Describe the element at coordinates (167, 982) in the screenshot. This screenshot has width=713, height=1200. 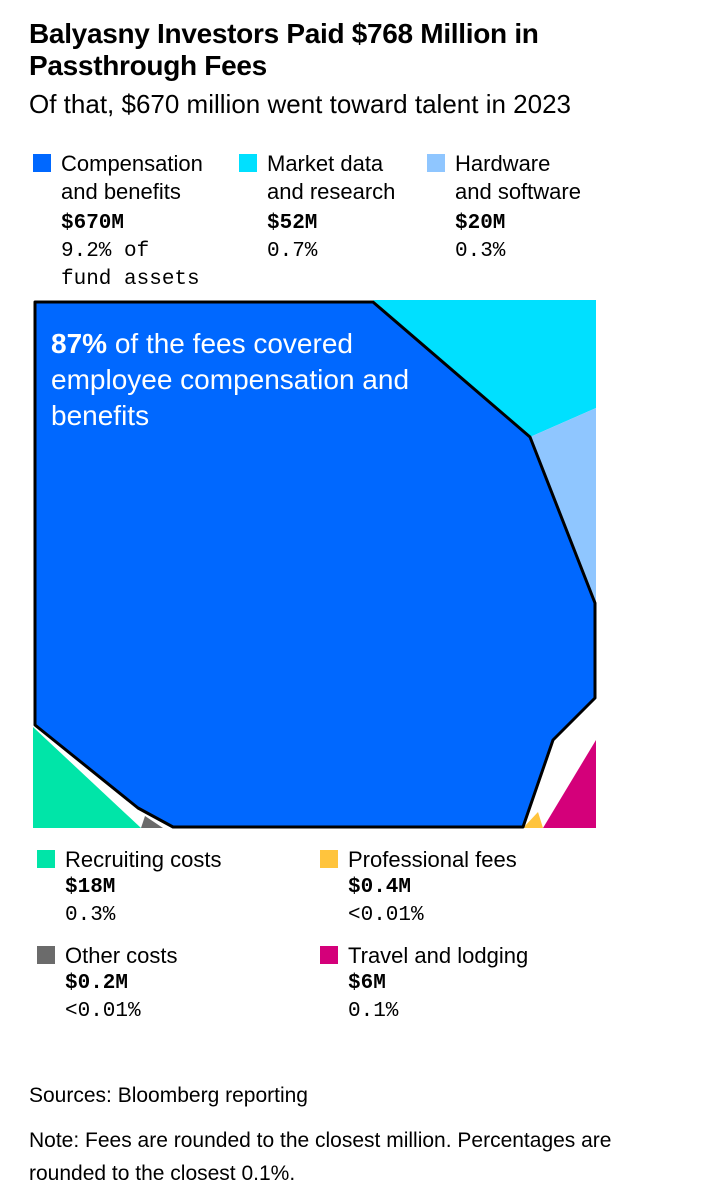
I see `legend-item-other: Other costs $0.2M <0.01%` at that location.